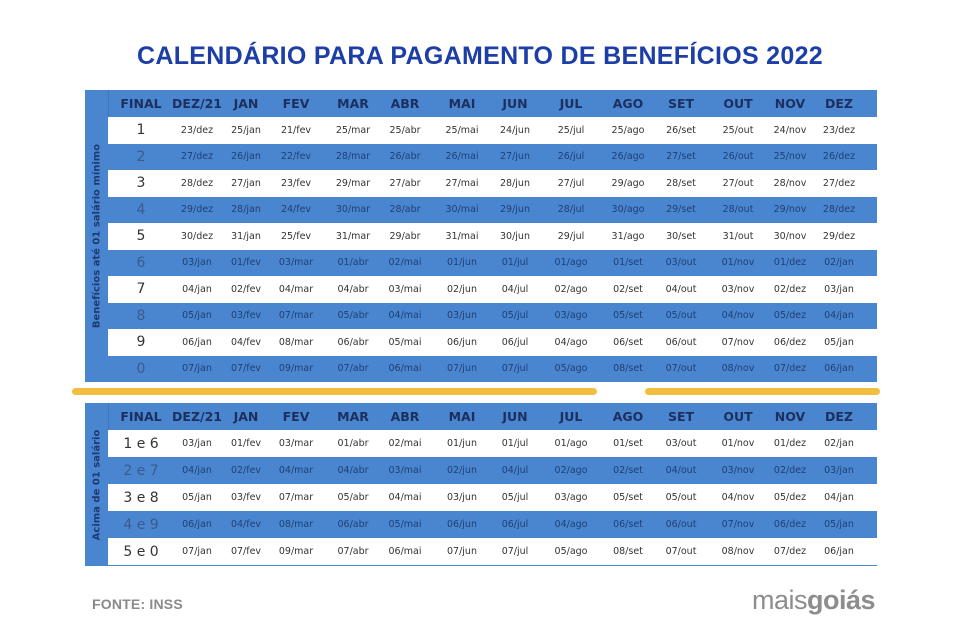 This screenshot has height=640, width=960. Describe the element at coordinates (137, 604) in the screenshot. I see `source-note: FONTE: INSS` at that location.